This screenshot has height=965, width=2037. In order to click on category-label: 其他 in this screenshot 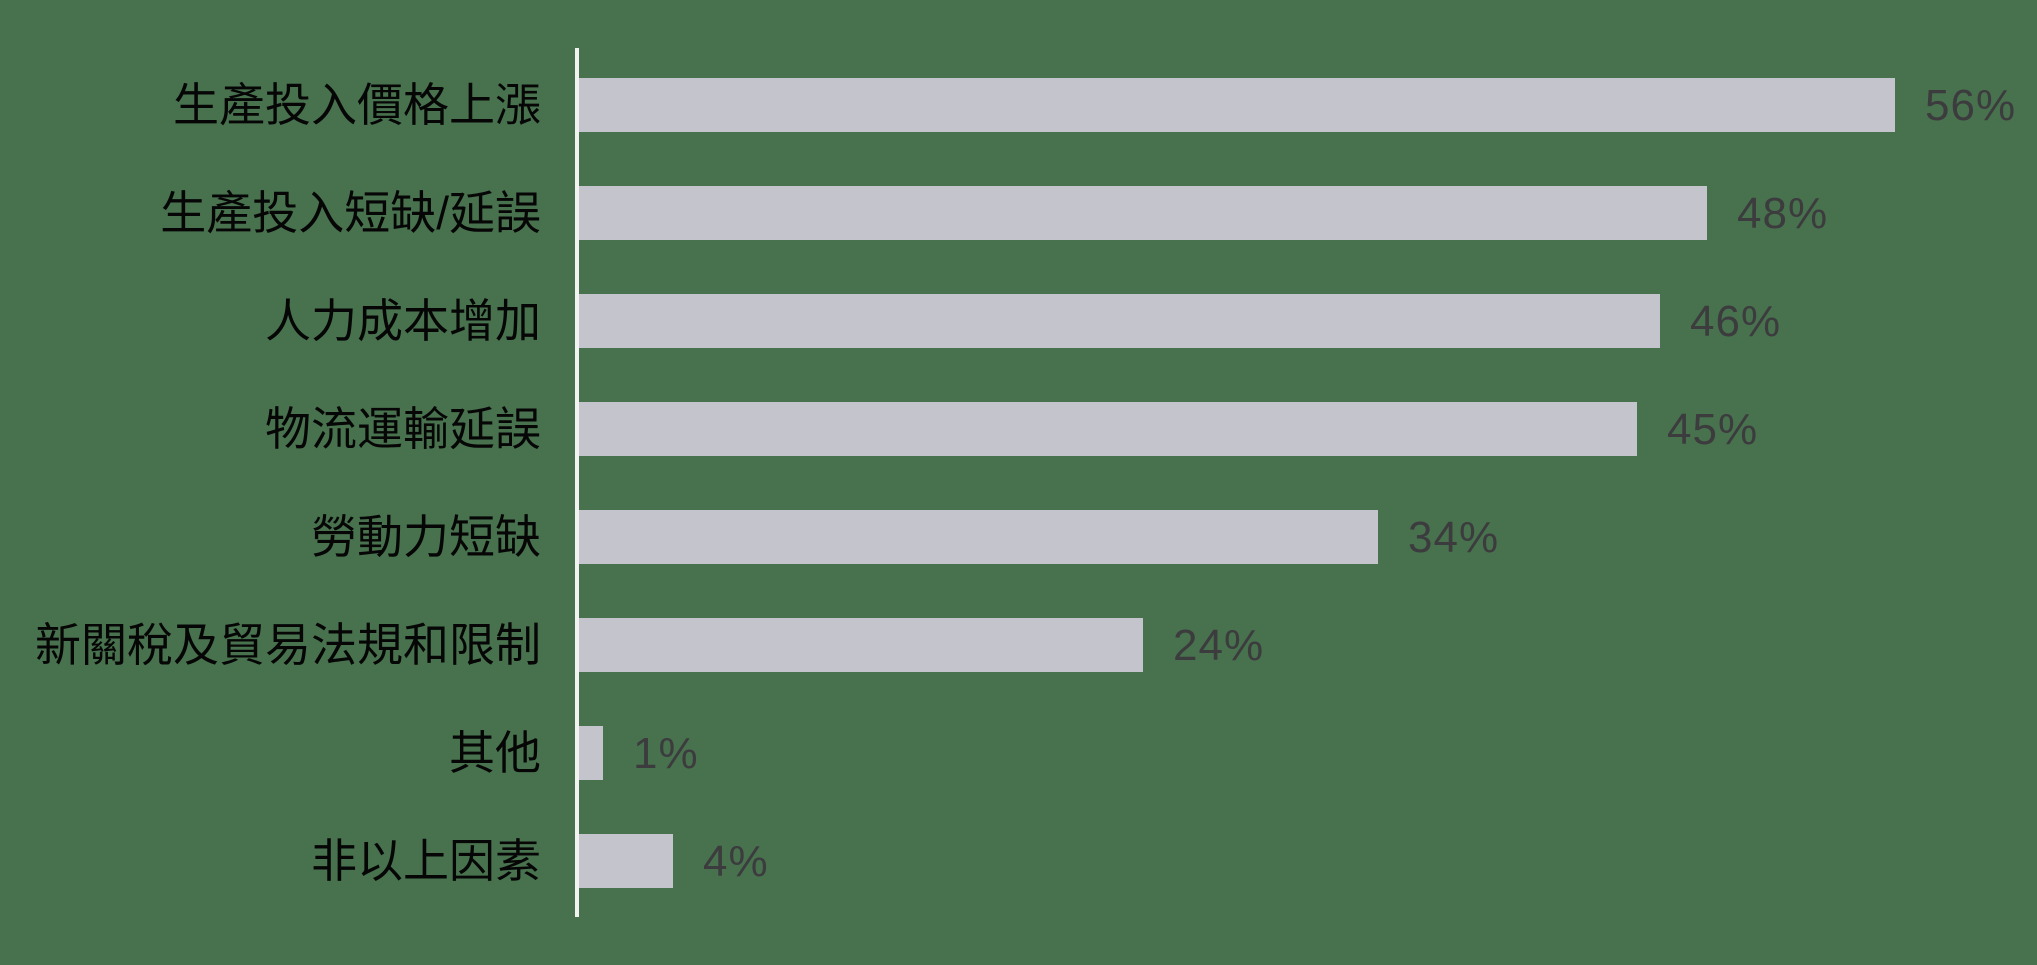, I will do `click(495, 753)`.